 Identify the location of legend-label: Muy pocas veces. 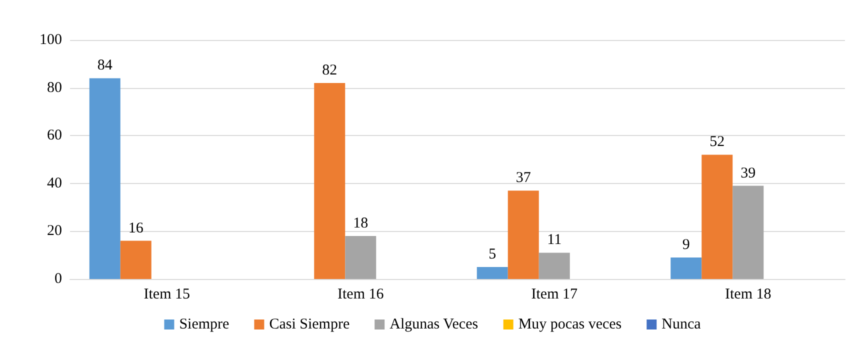
(570, 324).